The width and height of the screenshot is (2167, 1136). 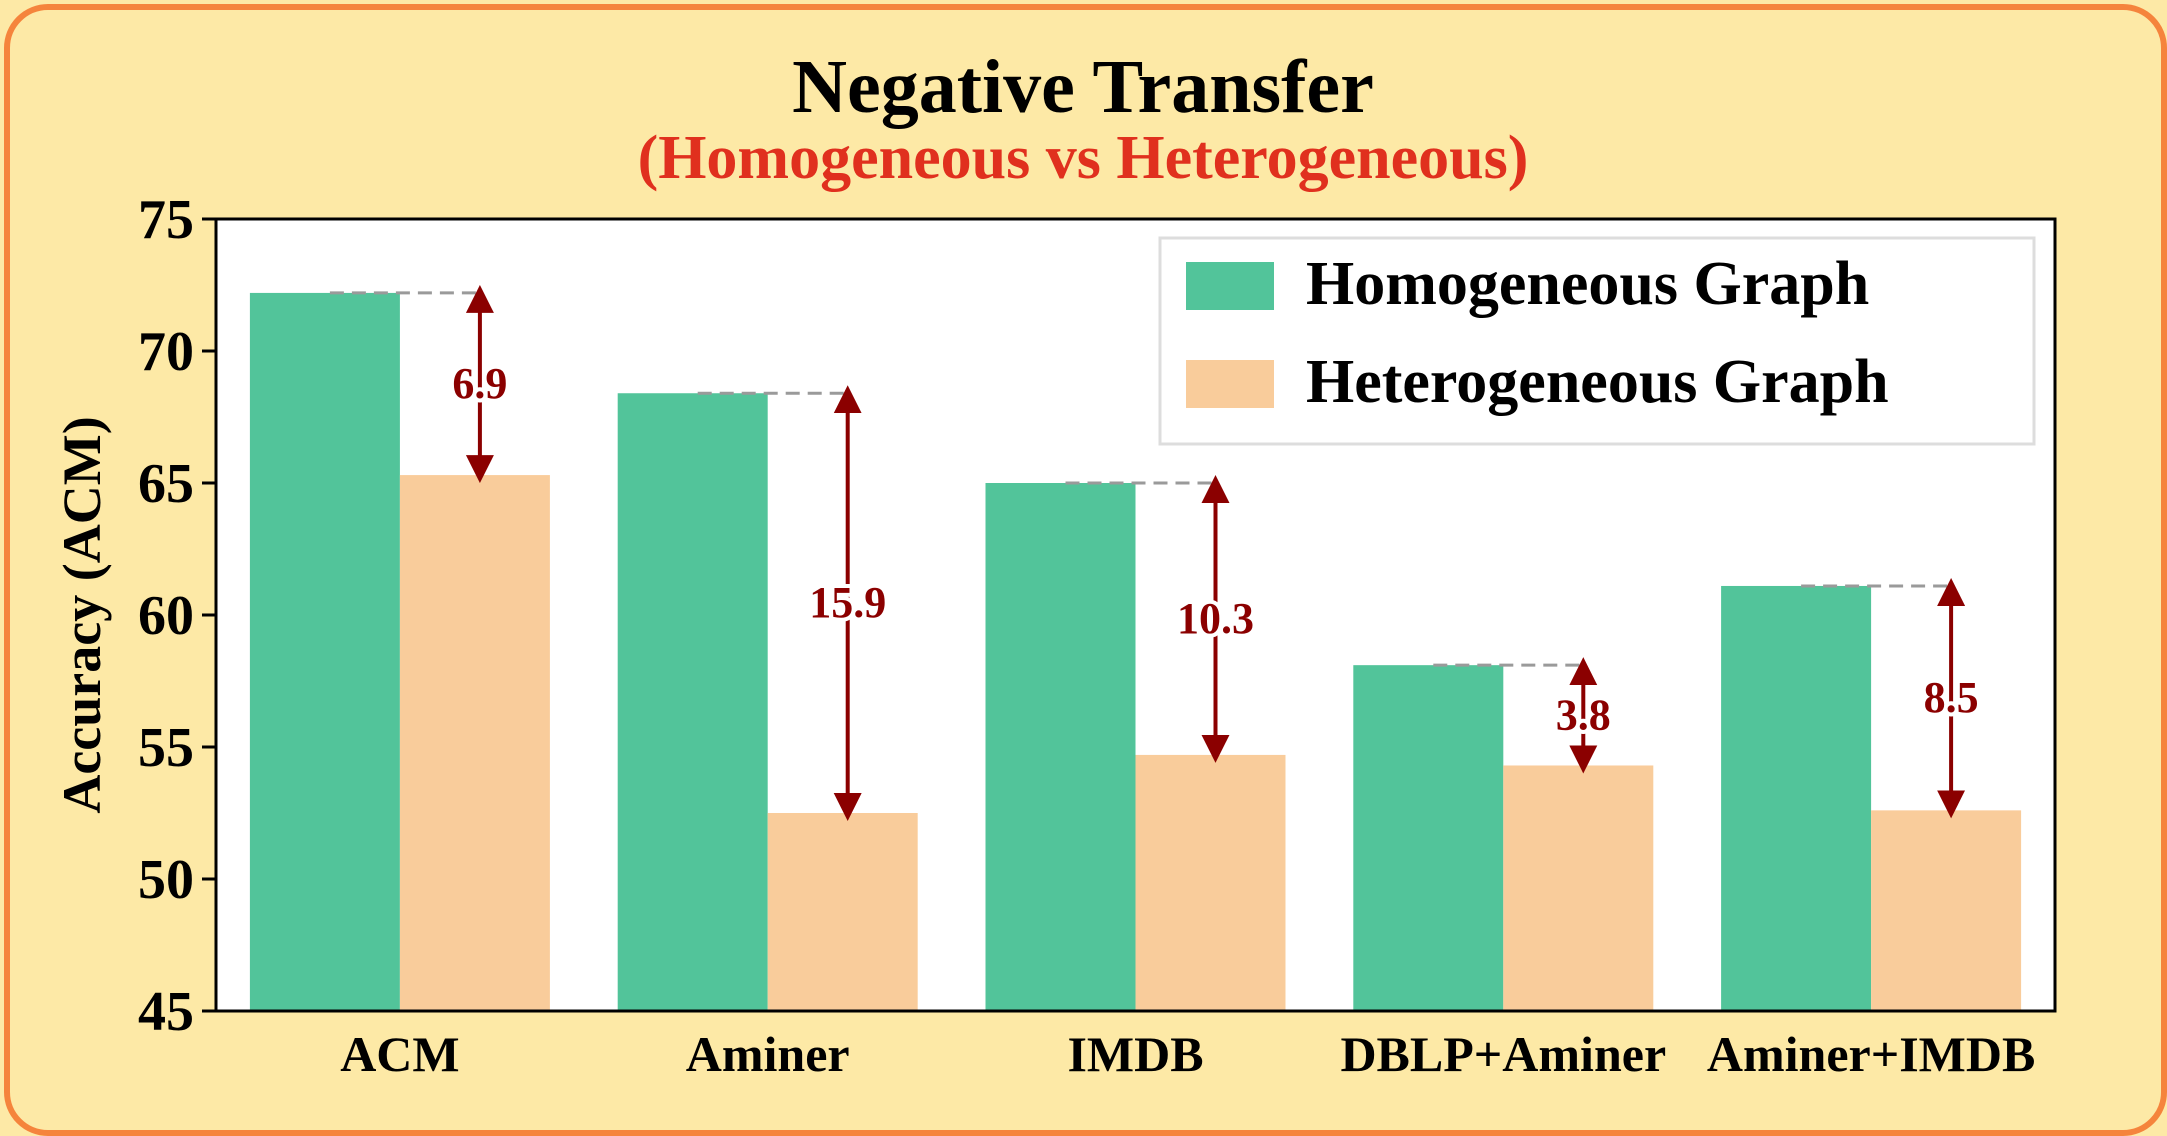 What do you see at coordinates (692, 702) in the screenshot?
I see `bar-homogeneous-aminer` at bounding box center [692, 702].